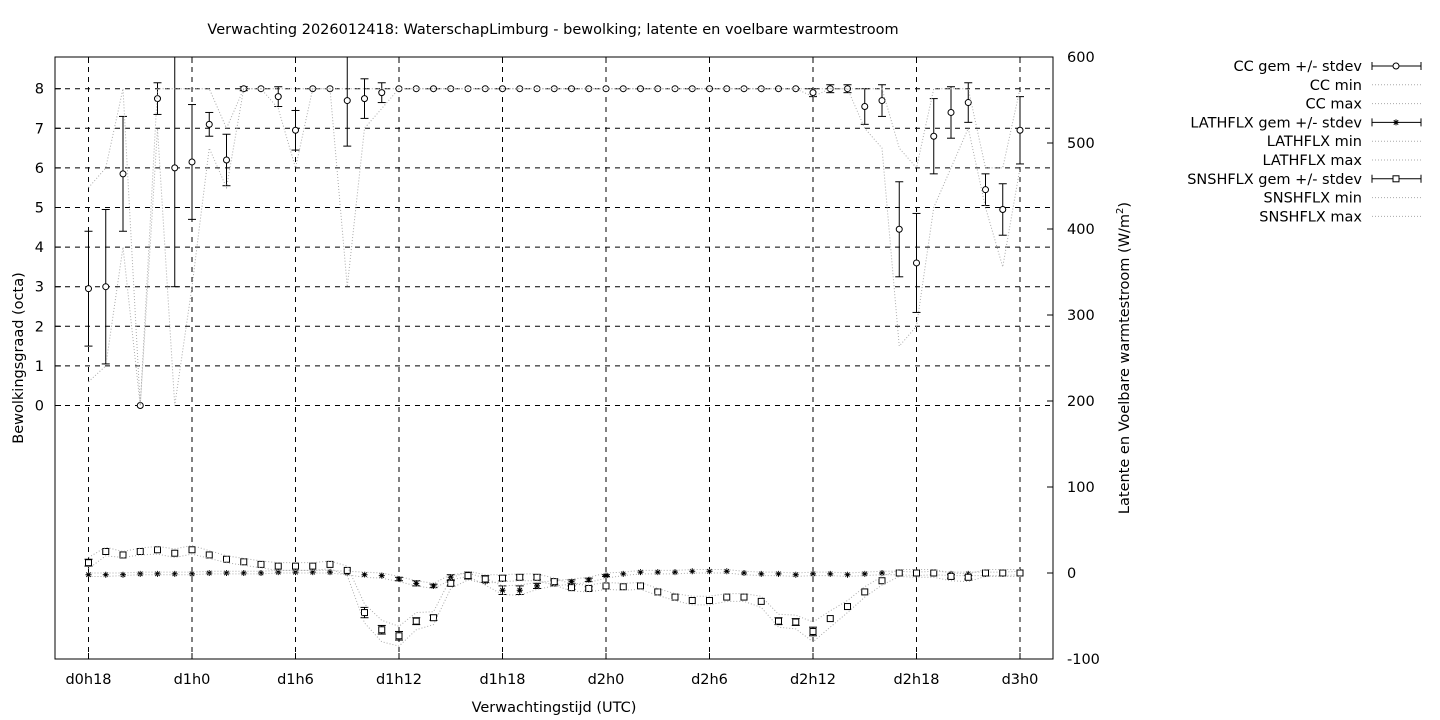  Describe the element at coordinates (1083, 660) in the screenshot. I see `y2-tick-label: -100` at that location.